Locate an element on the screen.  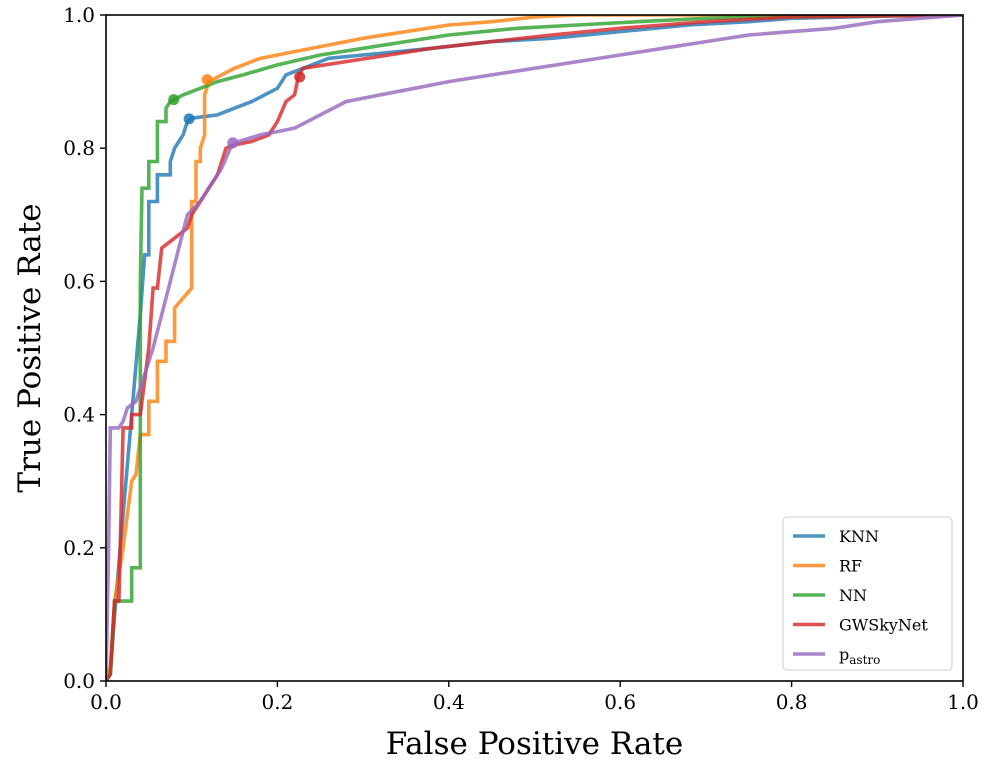
x-axis-label: False Positive Rate is located at coordinates (534, 744).